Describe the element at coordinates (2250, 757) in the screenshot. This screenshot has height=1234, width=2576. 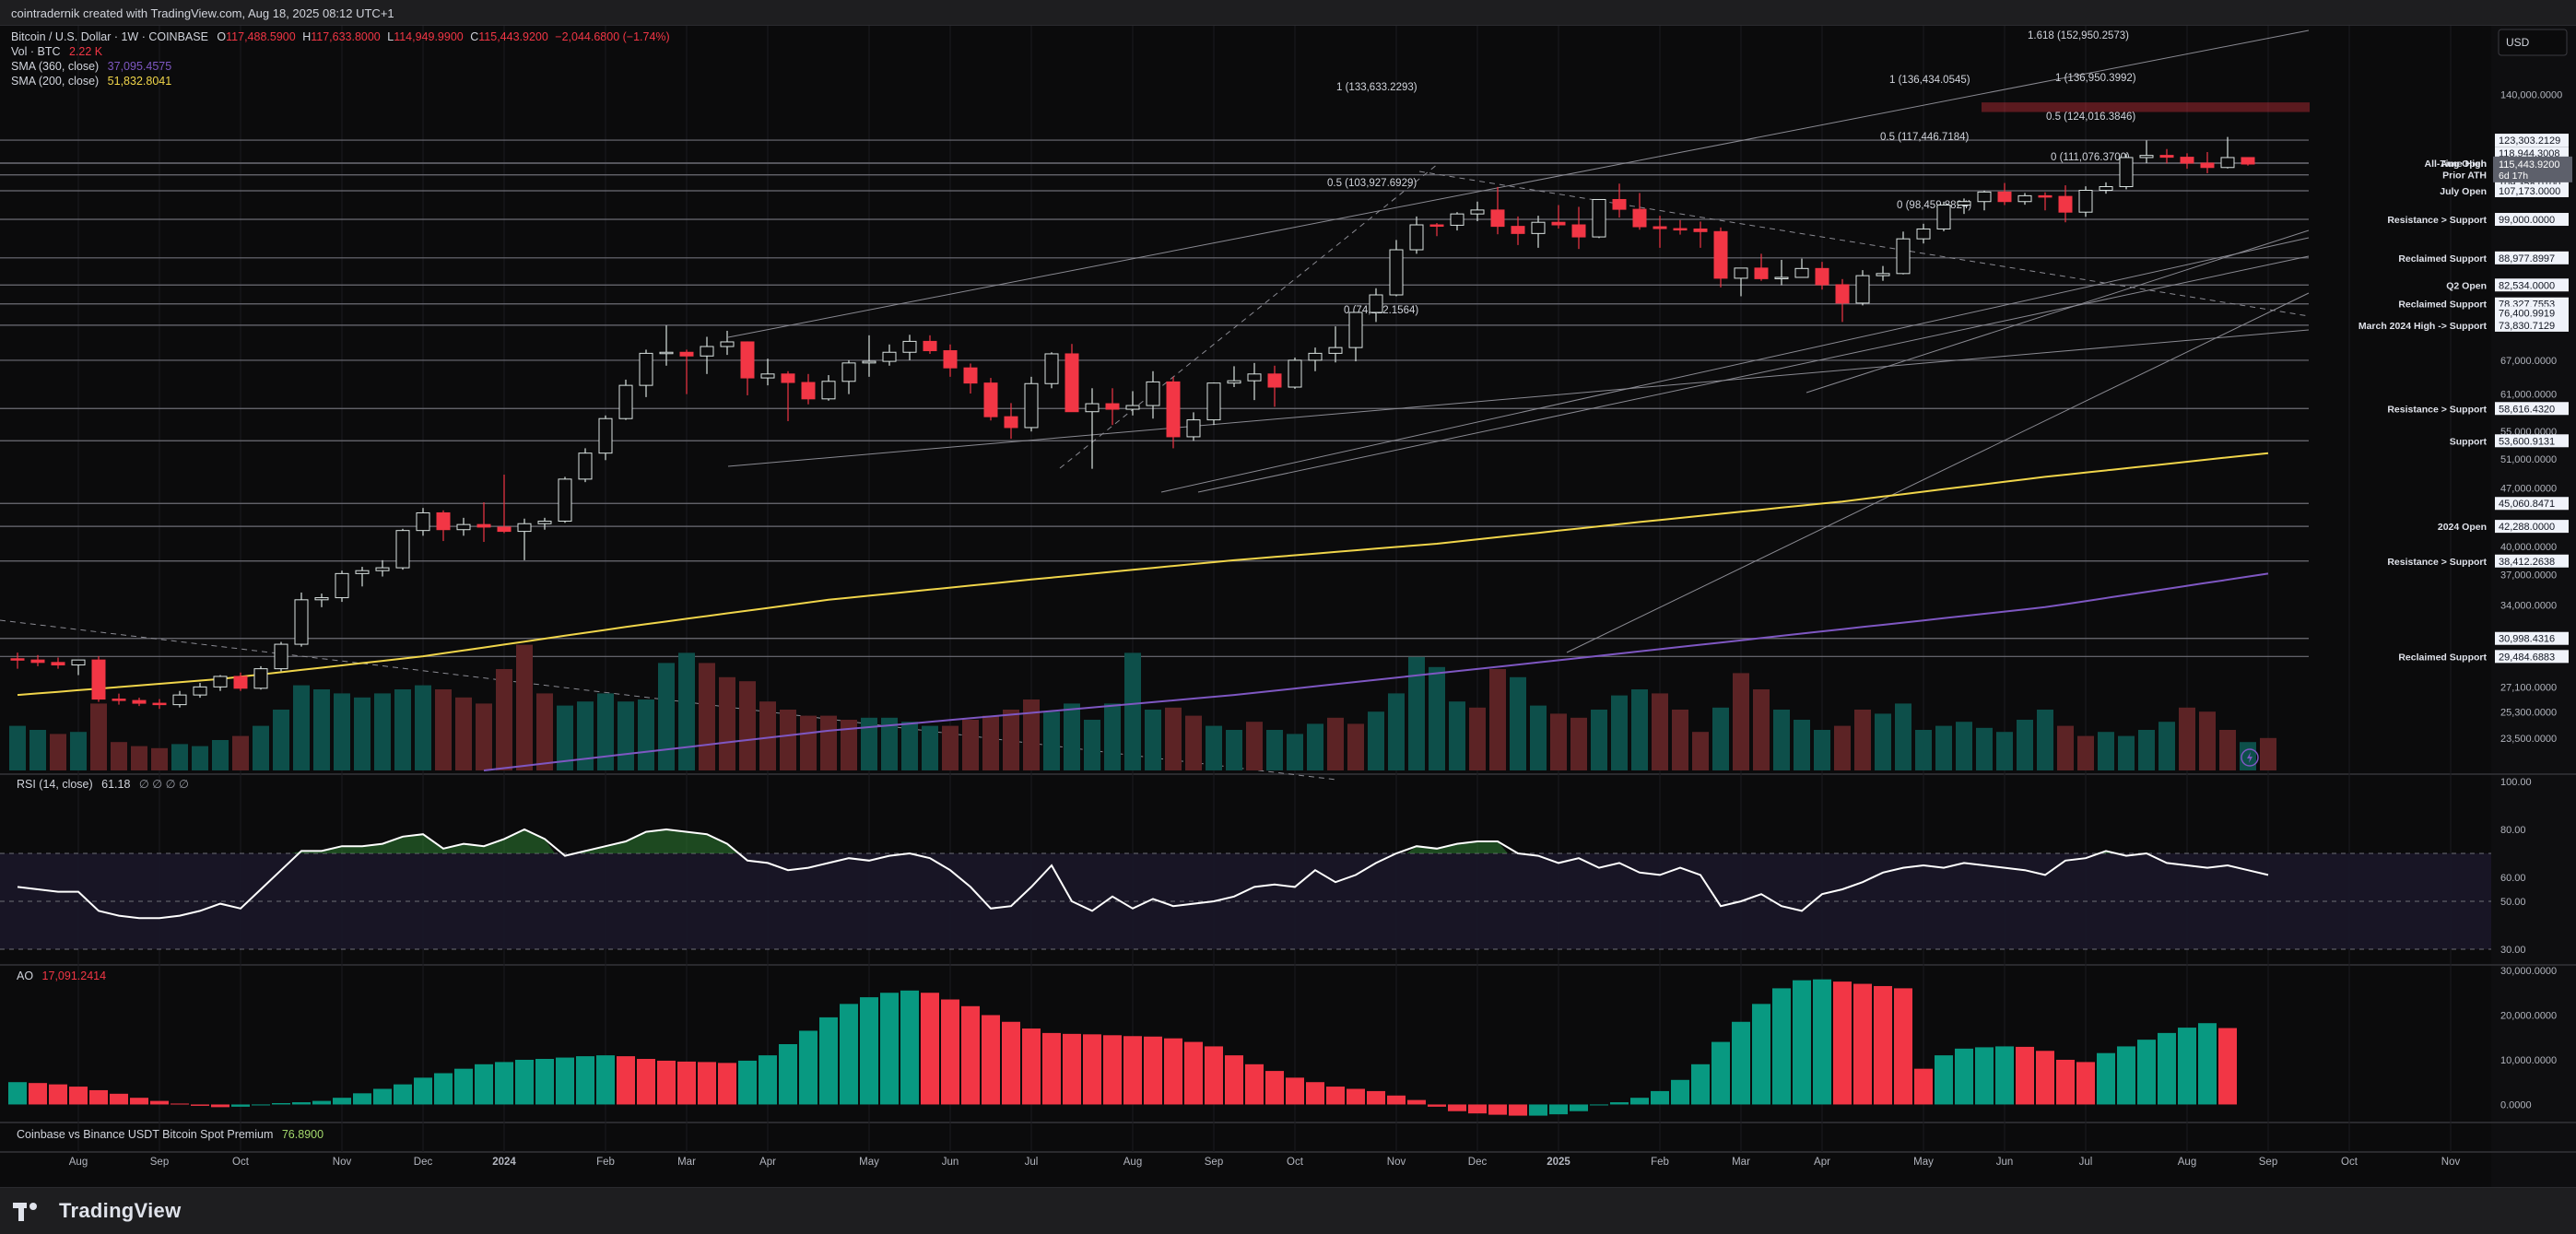
I see `lightning-icon` at that location.